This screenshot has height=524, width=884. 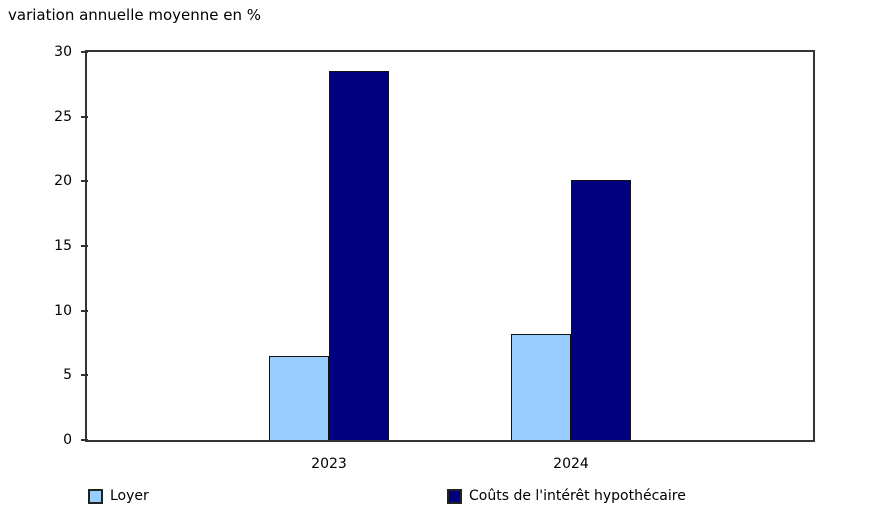 I want to click on legend-label-loyer: Loyer, so click(x=129, y=496).